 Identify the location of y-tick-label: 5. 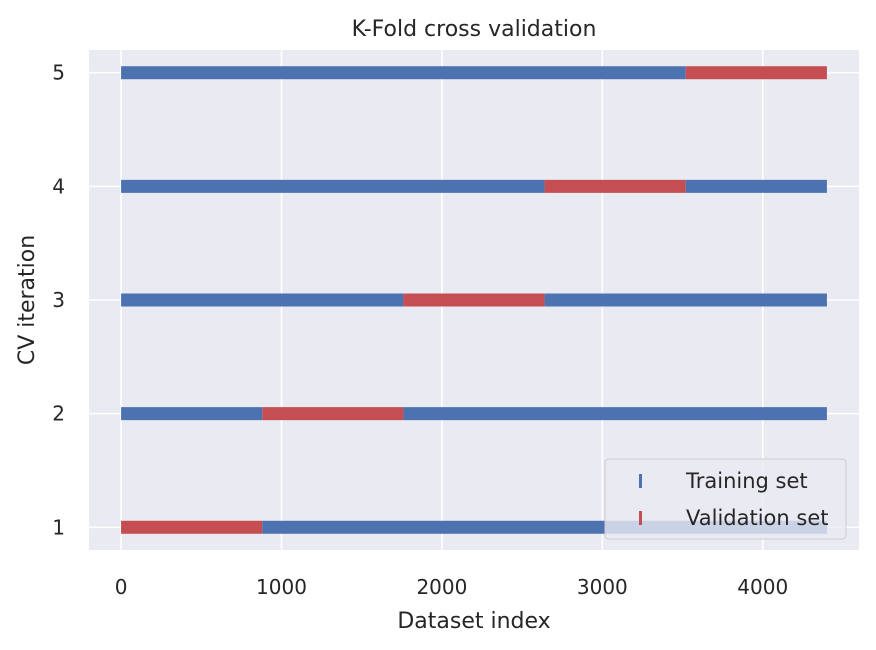
(58, 73).